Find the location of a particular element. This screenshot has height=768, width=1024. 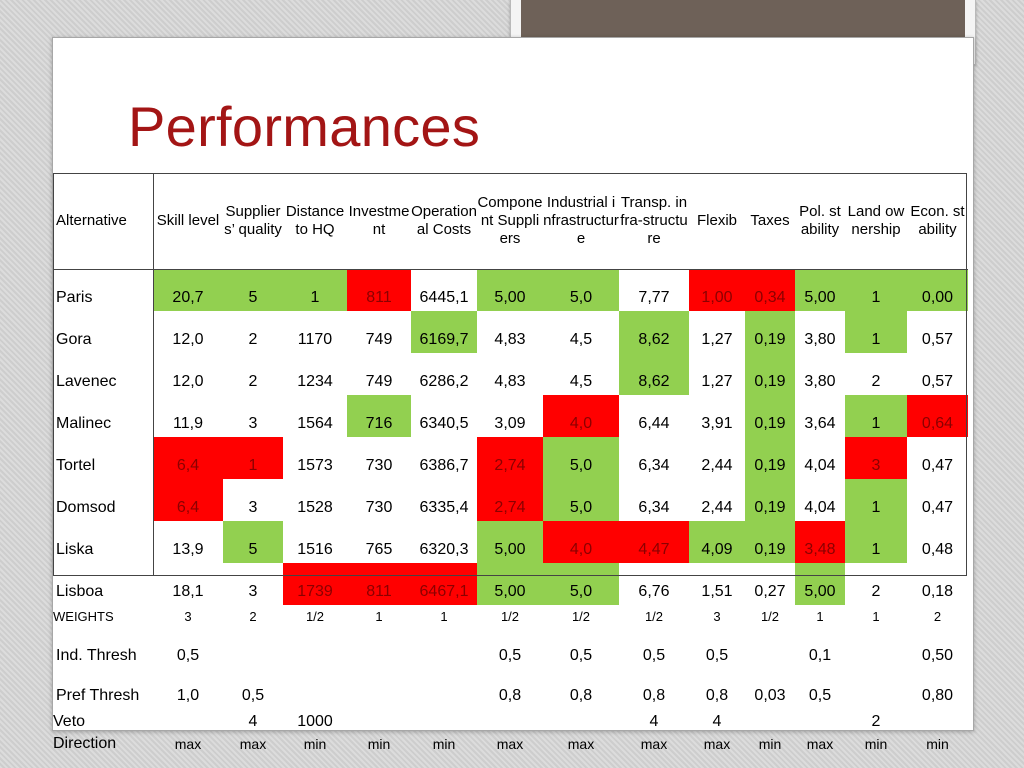

veto-value: 4 is located at coordinates (253, 721).